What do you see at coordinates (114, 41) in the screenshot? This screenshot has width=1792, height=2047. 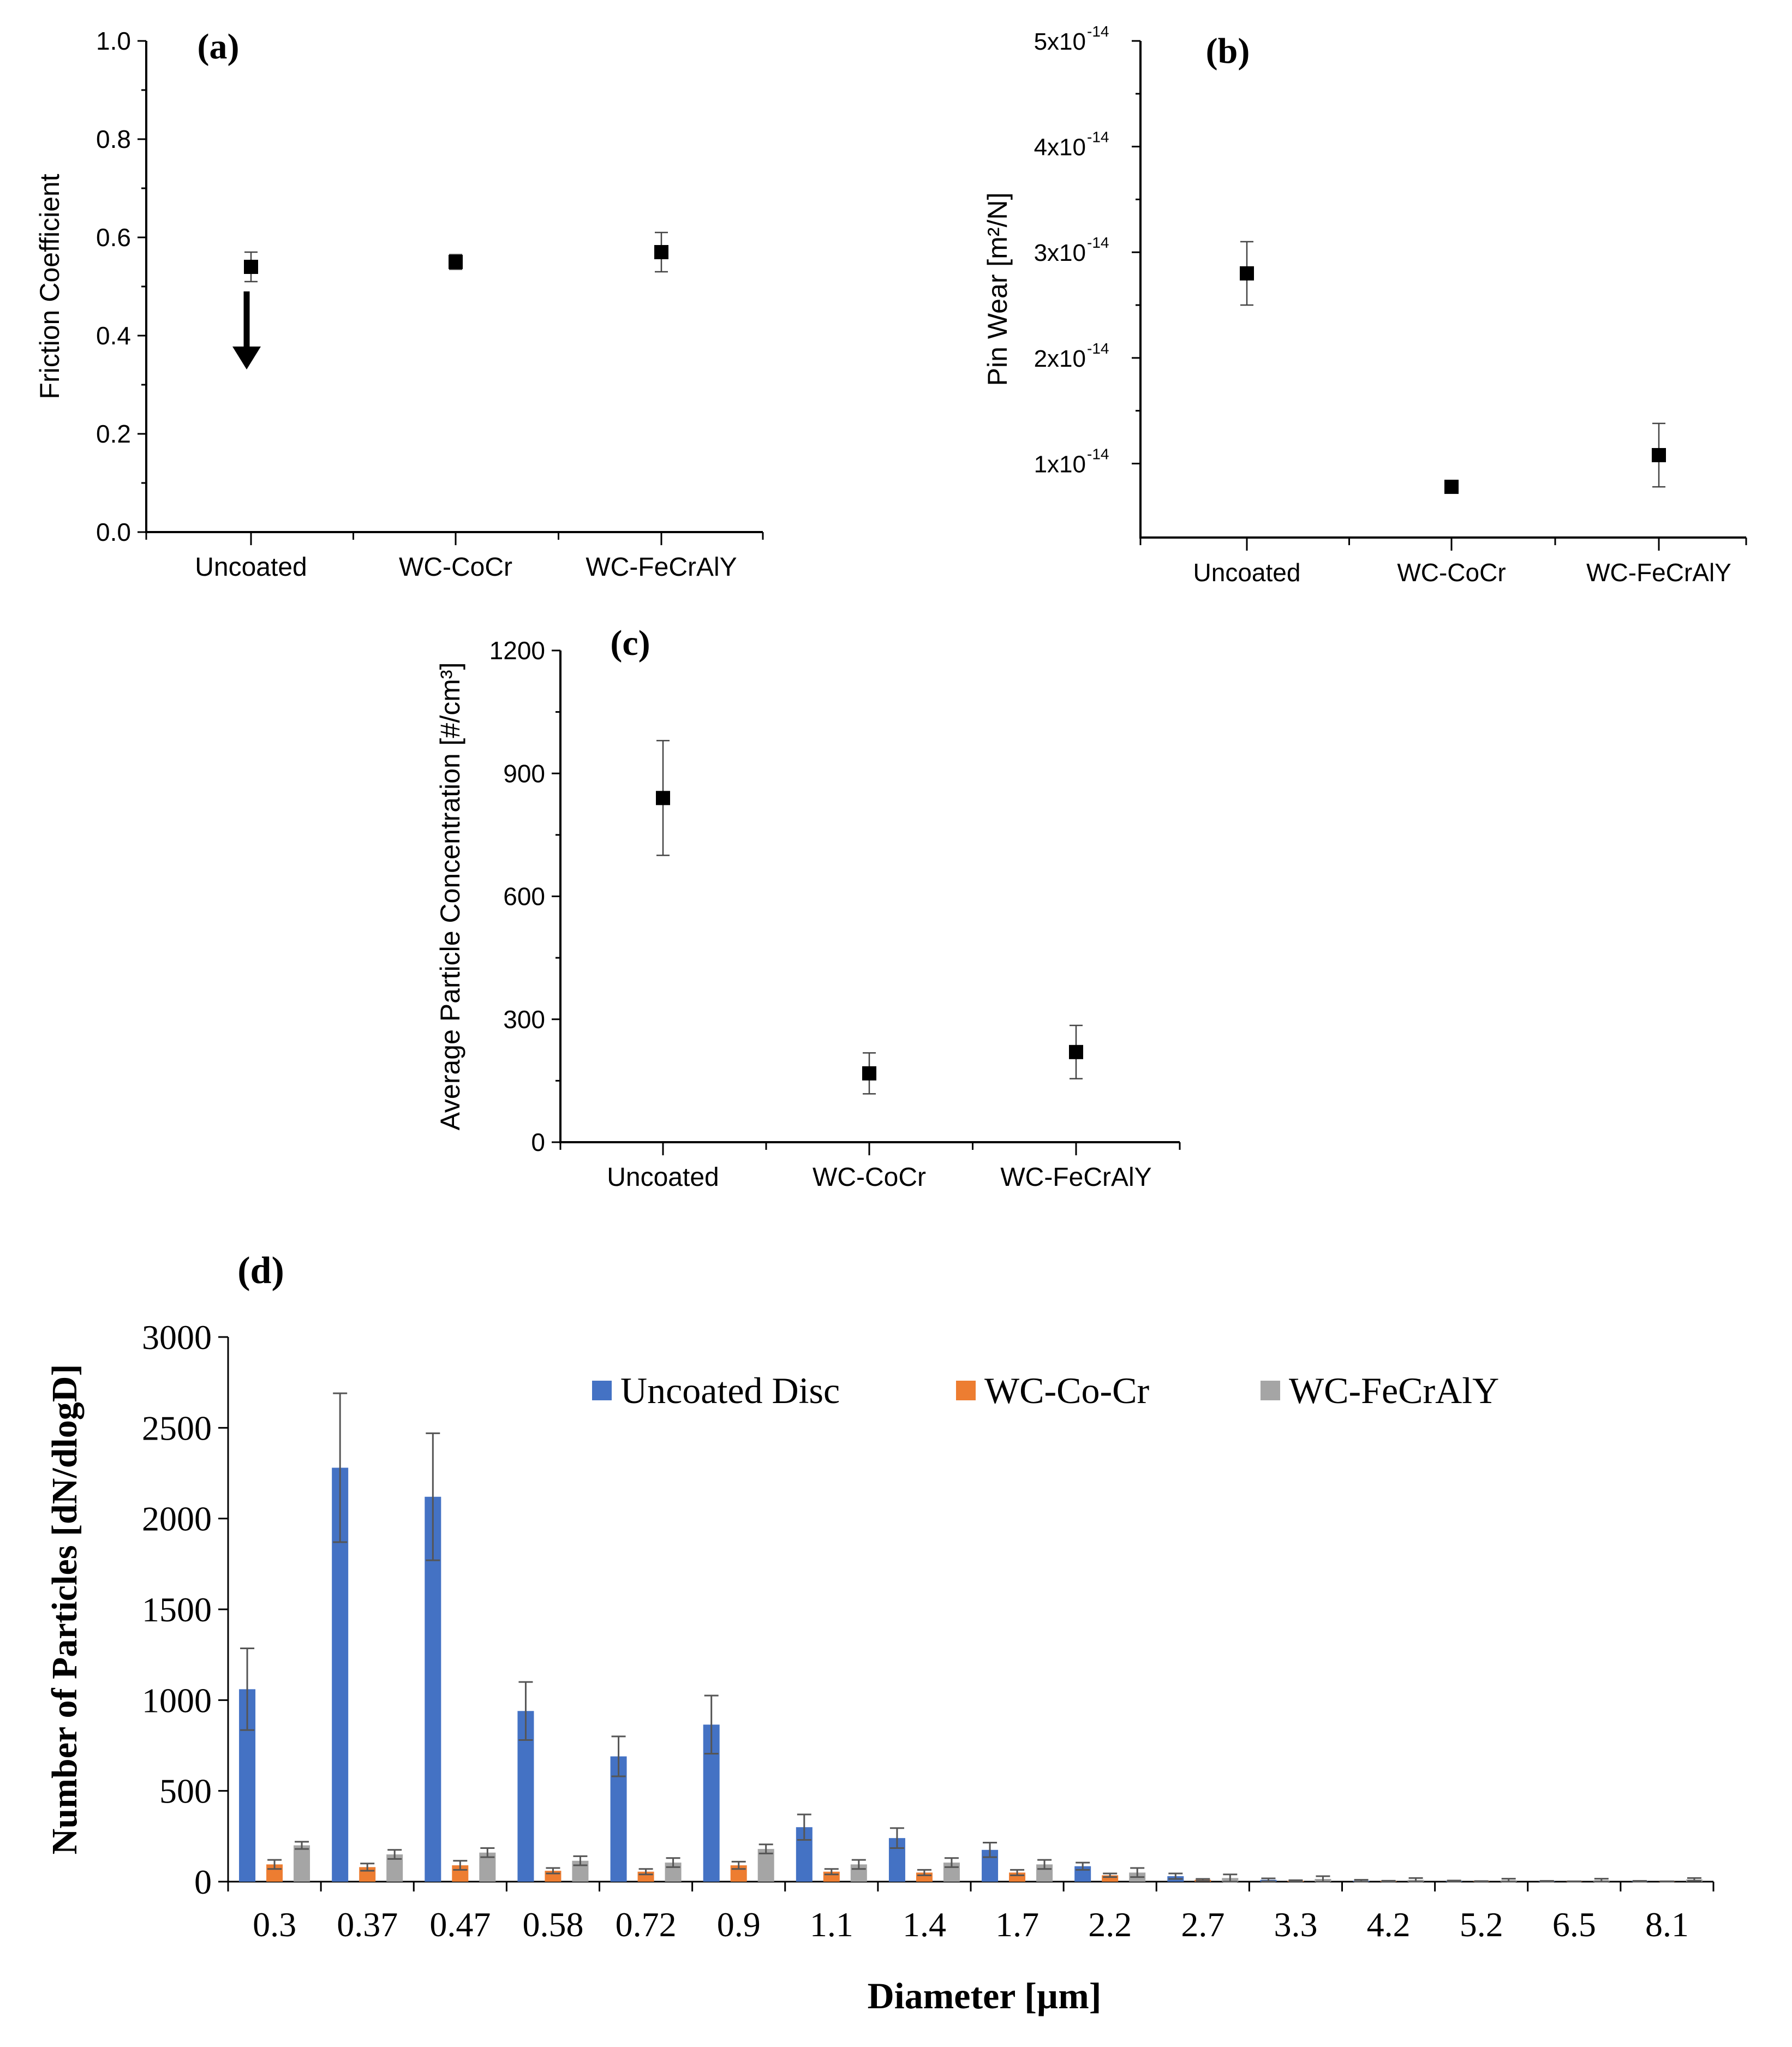 I see `y-tick-label: 1.0` at bounding box center [114, 41].